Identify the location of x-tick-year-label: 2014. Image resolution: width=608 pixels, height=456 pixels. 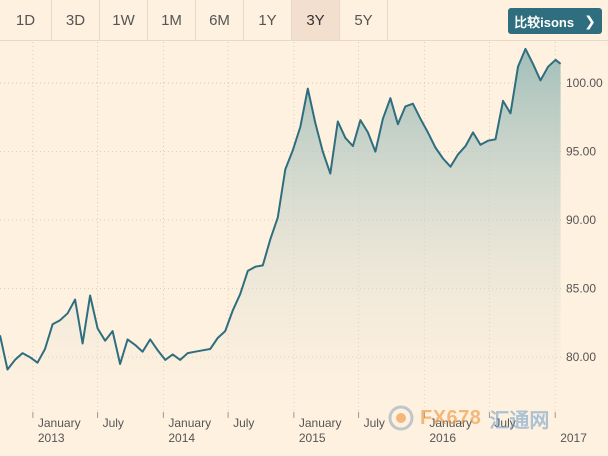
(181, 438).